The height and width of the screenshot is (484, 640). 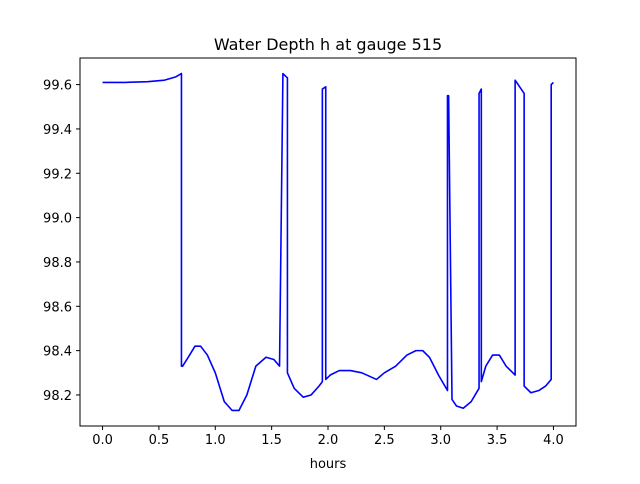 I want to click on y-tick-label: 99.0, so click(x=57, y=219).